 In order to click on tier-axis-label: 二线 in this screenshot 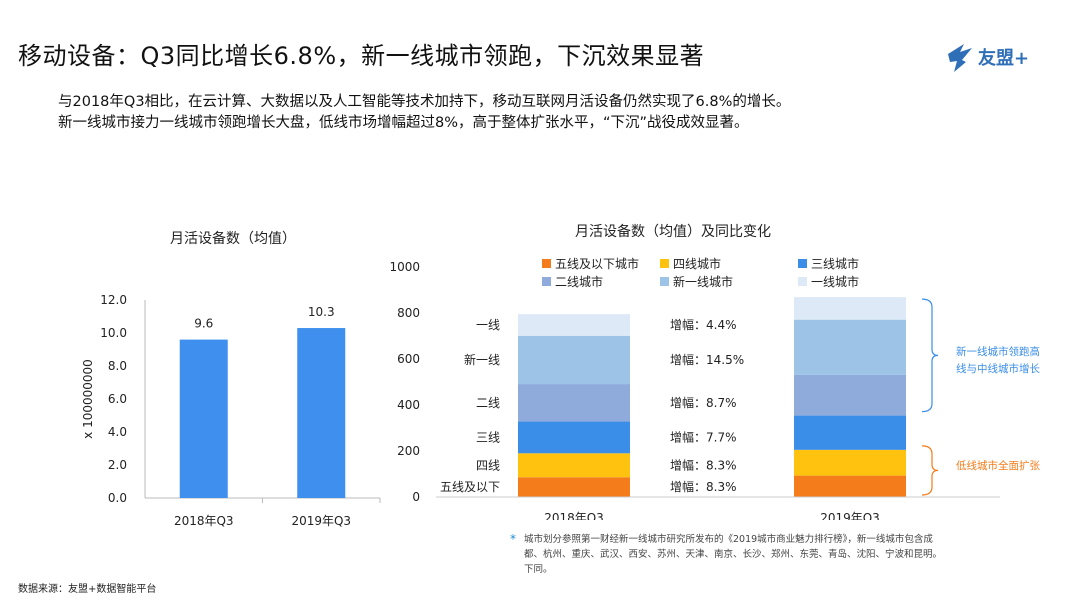, I will do `click(488, 403)`.